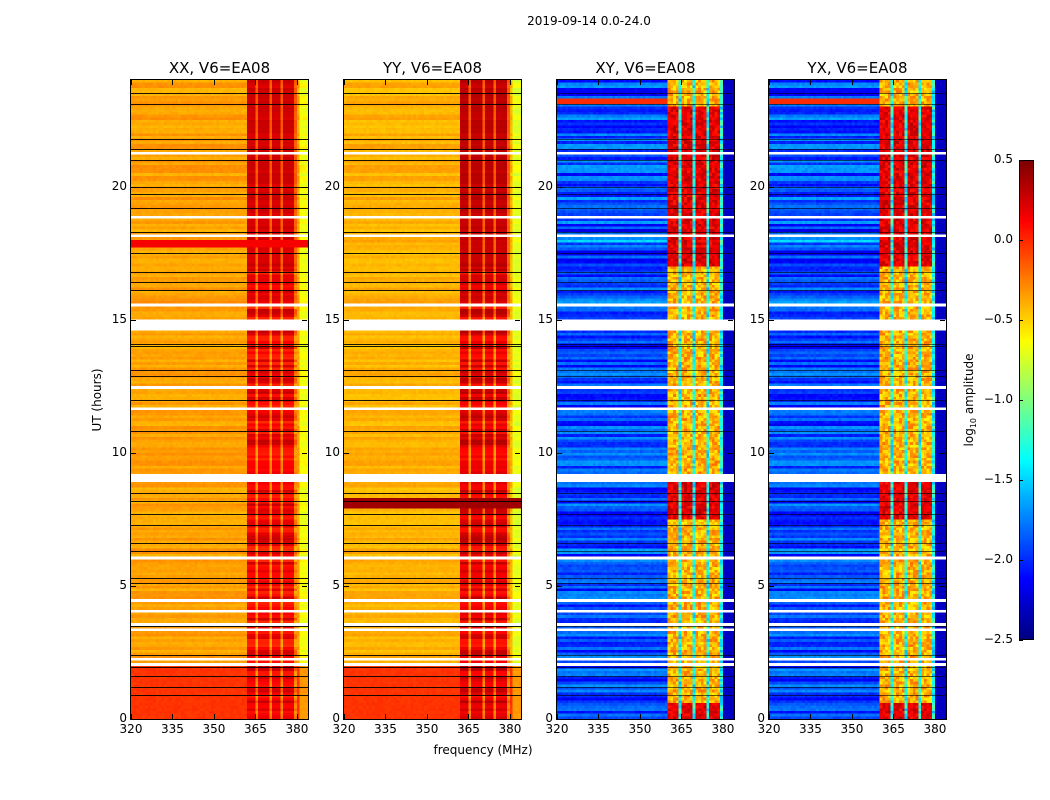 This screenshot has width=1050, height=800. What do you see at coordinates (549, 584) in the screenshot?
I see `y-tick-label: 5` at bounding box center [549, 584].